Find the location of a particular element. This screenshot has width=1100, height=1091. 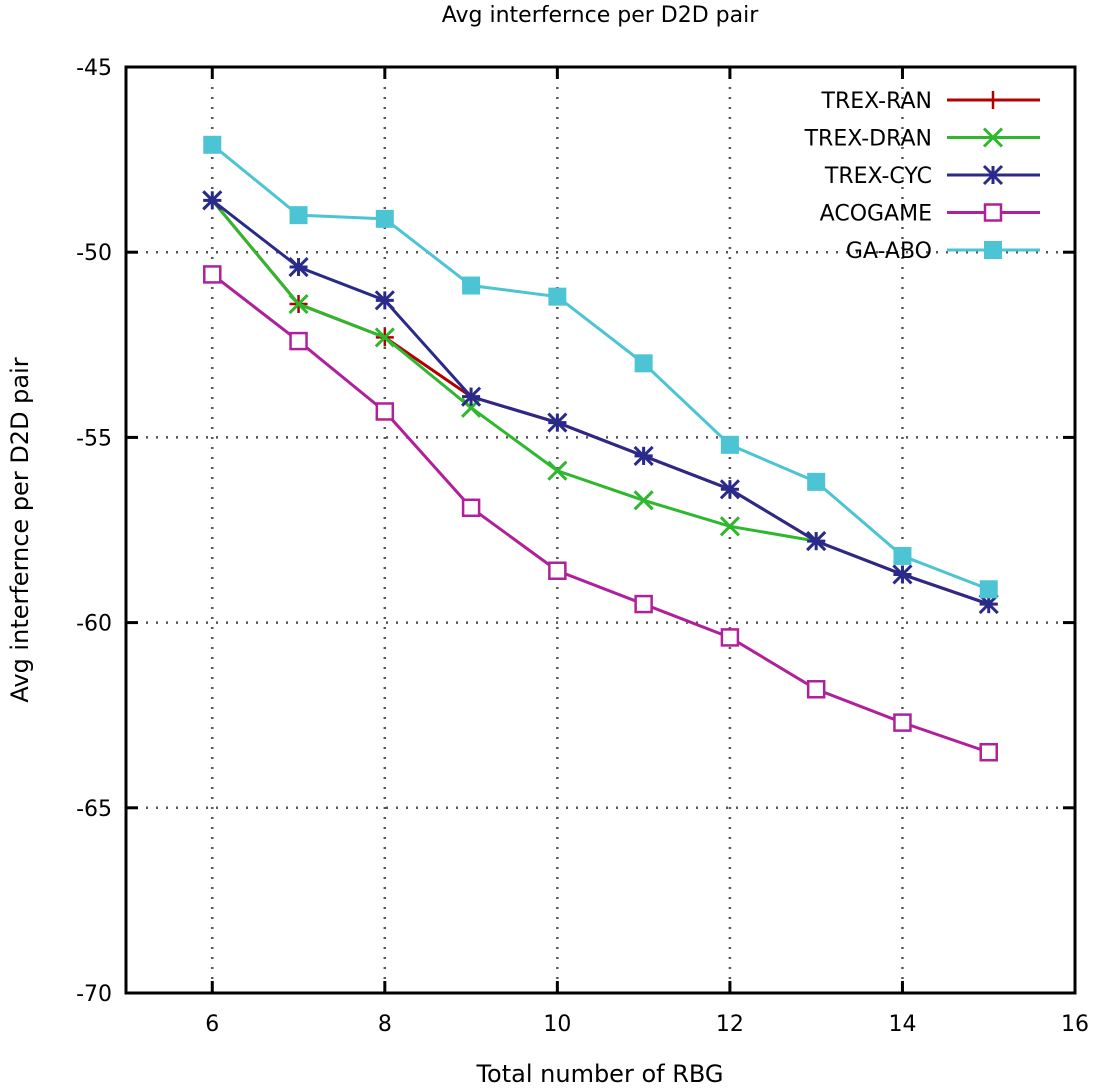

legend-label: GA-ABO is located at coordinates (889, 251).